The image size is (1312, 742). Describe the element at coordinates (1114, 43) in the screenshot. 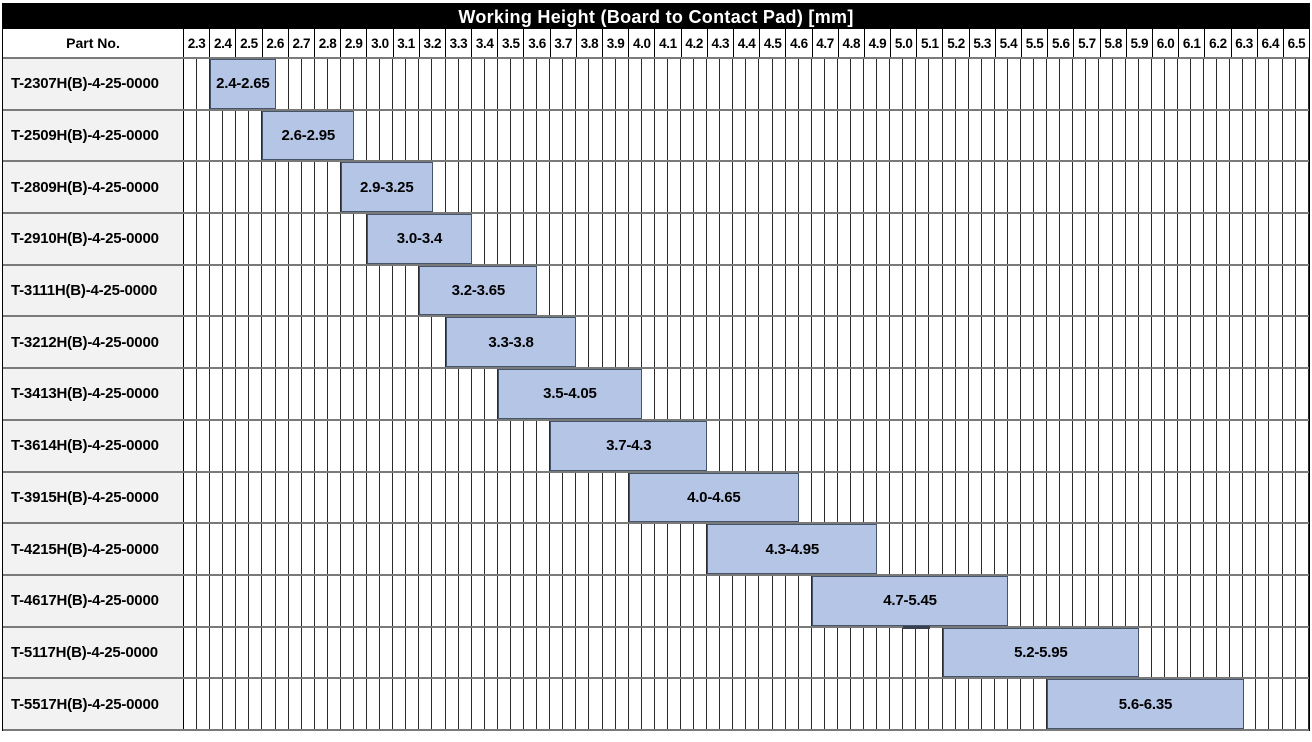

I see `axis-tick-label: 5.8` at that location.